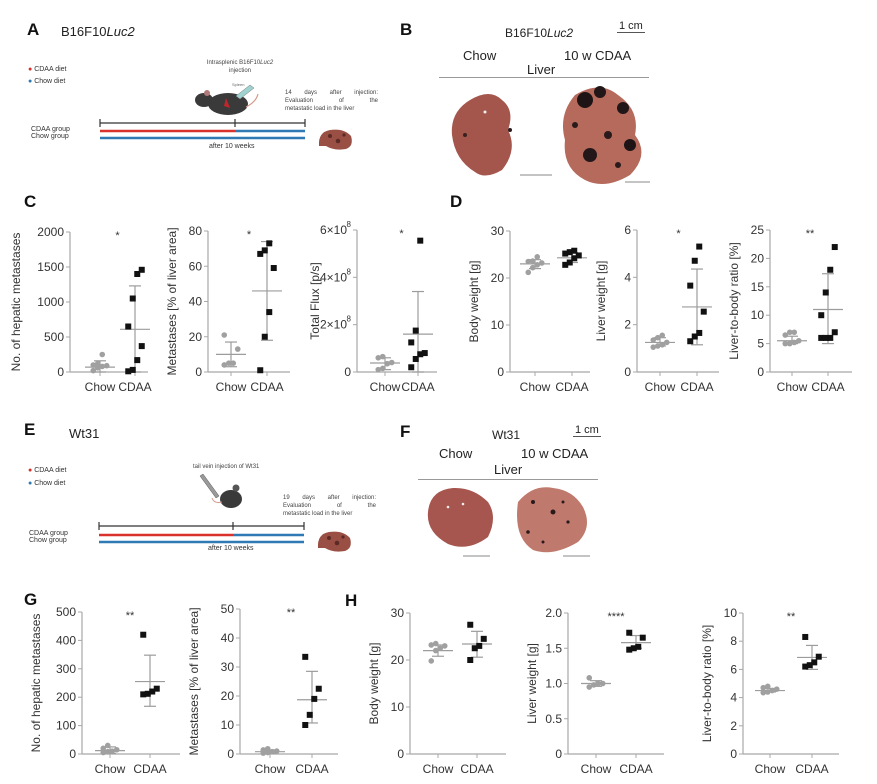 This screenshot has width=877, height=784. Describe the element at coordinates (733, 698) in the screenshot. I see `y-tick-label: 4` at that location.